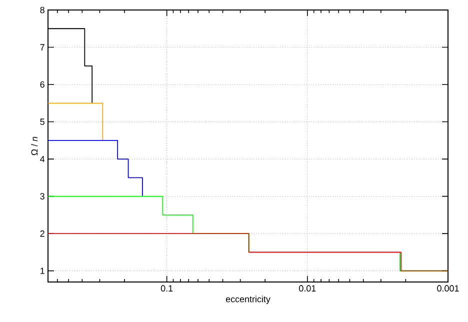  Describe the element at coordinates (42, 47) in the screenshot. I see `y-tick-label: 7` at that location.